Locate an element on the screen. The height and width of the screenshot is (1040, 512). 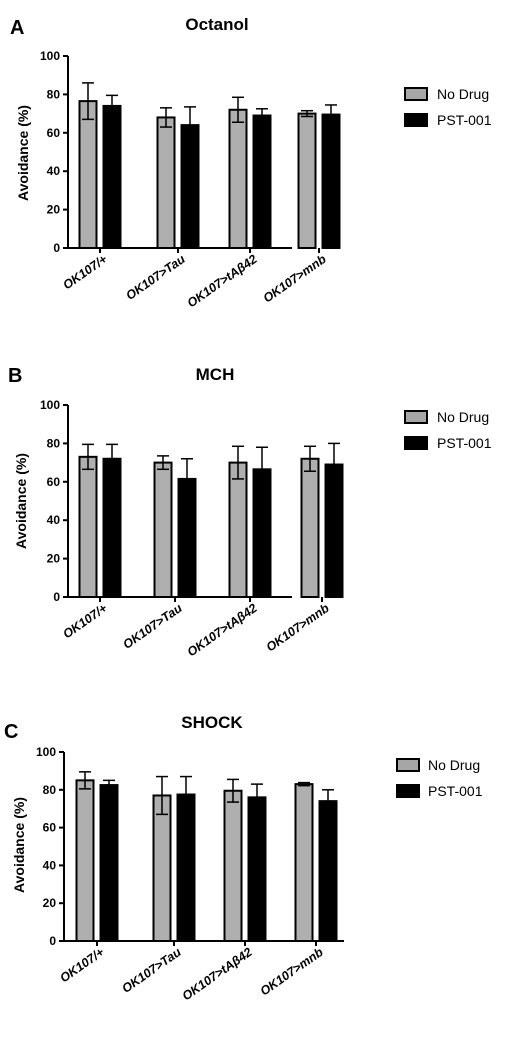
panel-letter: C is located at coordinates (11, 732).